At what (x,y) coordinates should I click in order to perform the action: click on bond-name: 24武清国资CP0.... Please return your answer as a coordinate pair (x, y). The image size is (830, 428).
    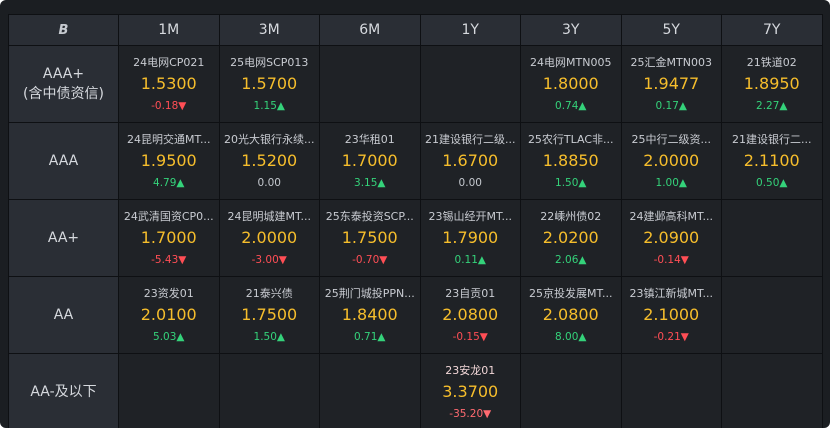
    Looking at the image, I should click on (168, 216).